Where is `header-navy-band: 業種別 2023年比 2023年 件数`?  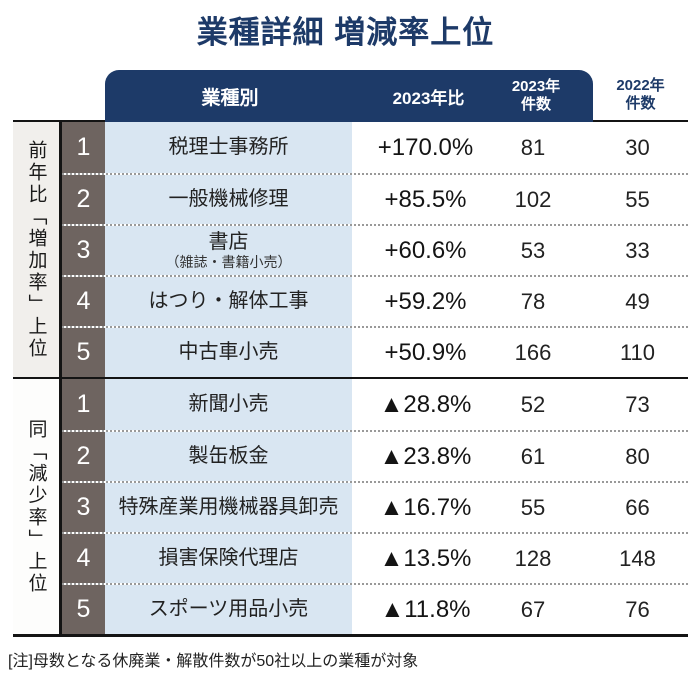 header-navy-band: 業種別 2023年比 2023年 件数 is located at coordinates (349, 96).